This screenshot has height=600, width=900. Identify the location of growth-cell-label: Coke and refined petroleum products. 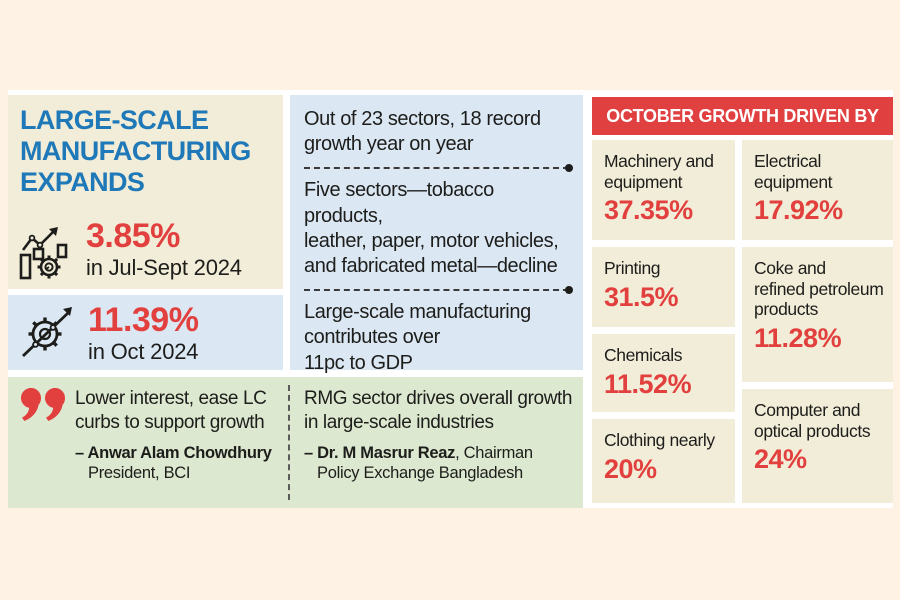
(819, 289).